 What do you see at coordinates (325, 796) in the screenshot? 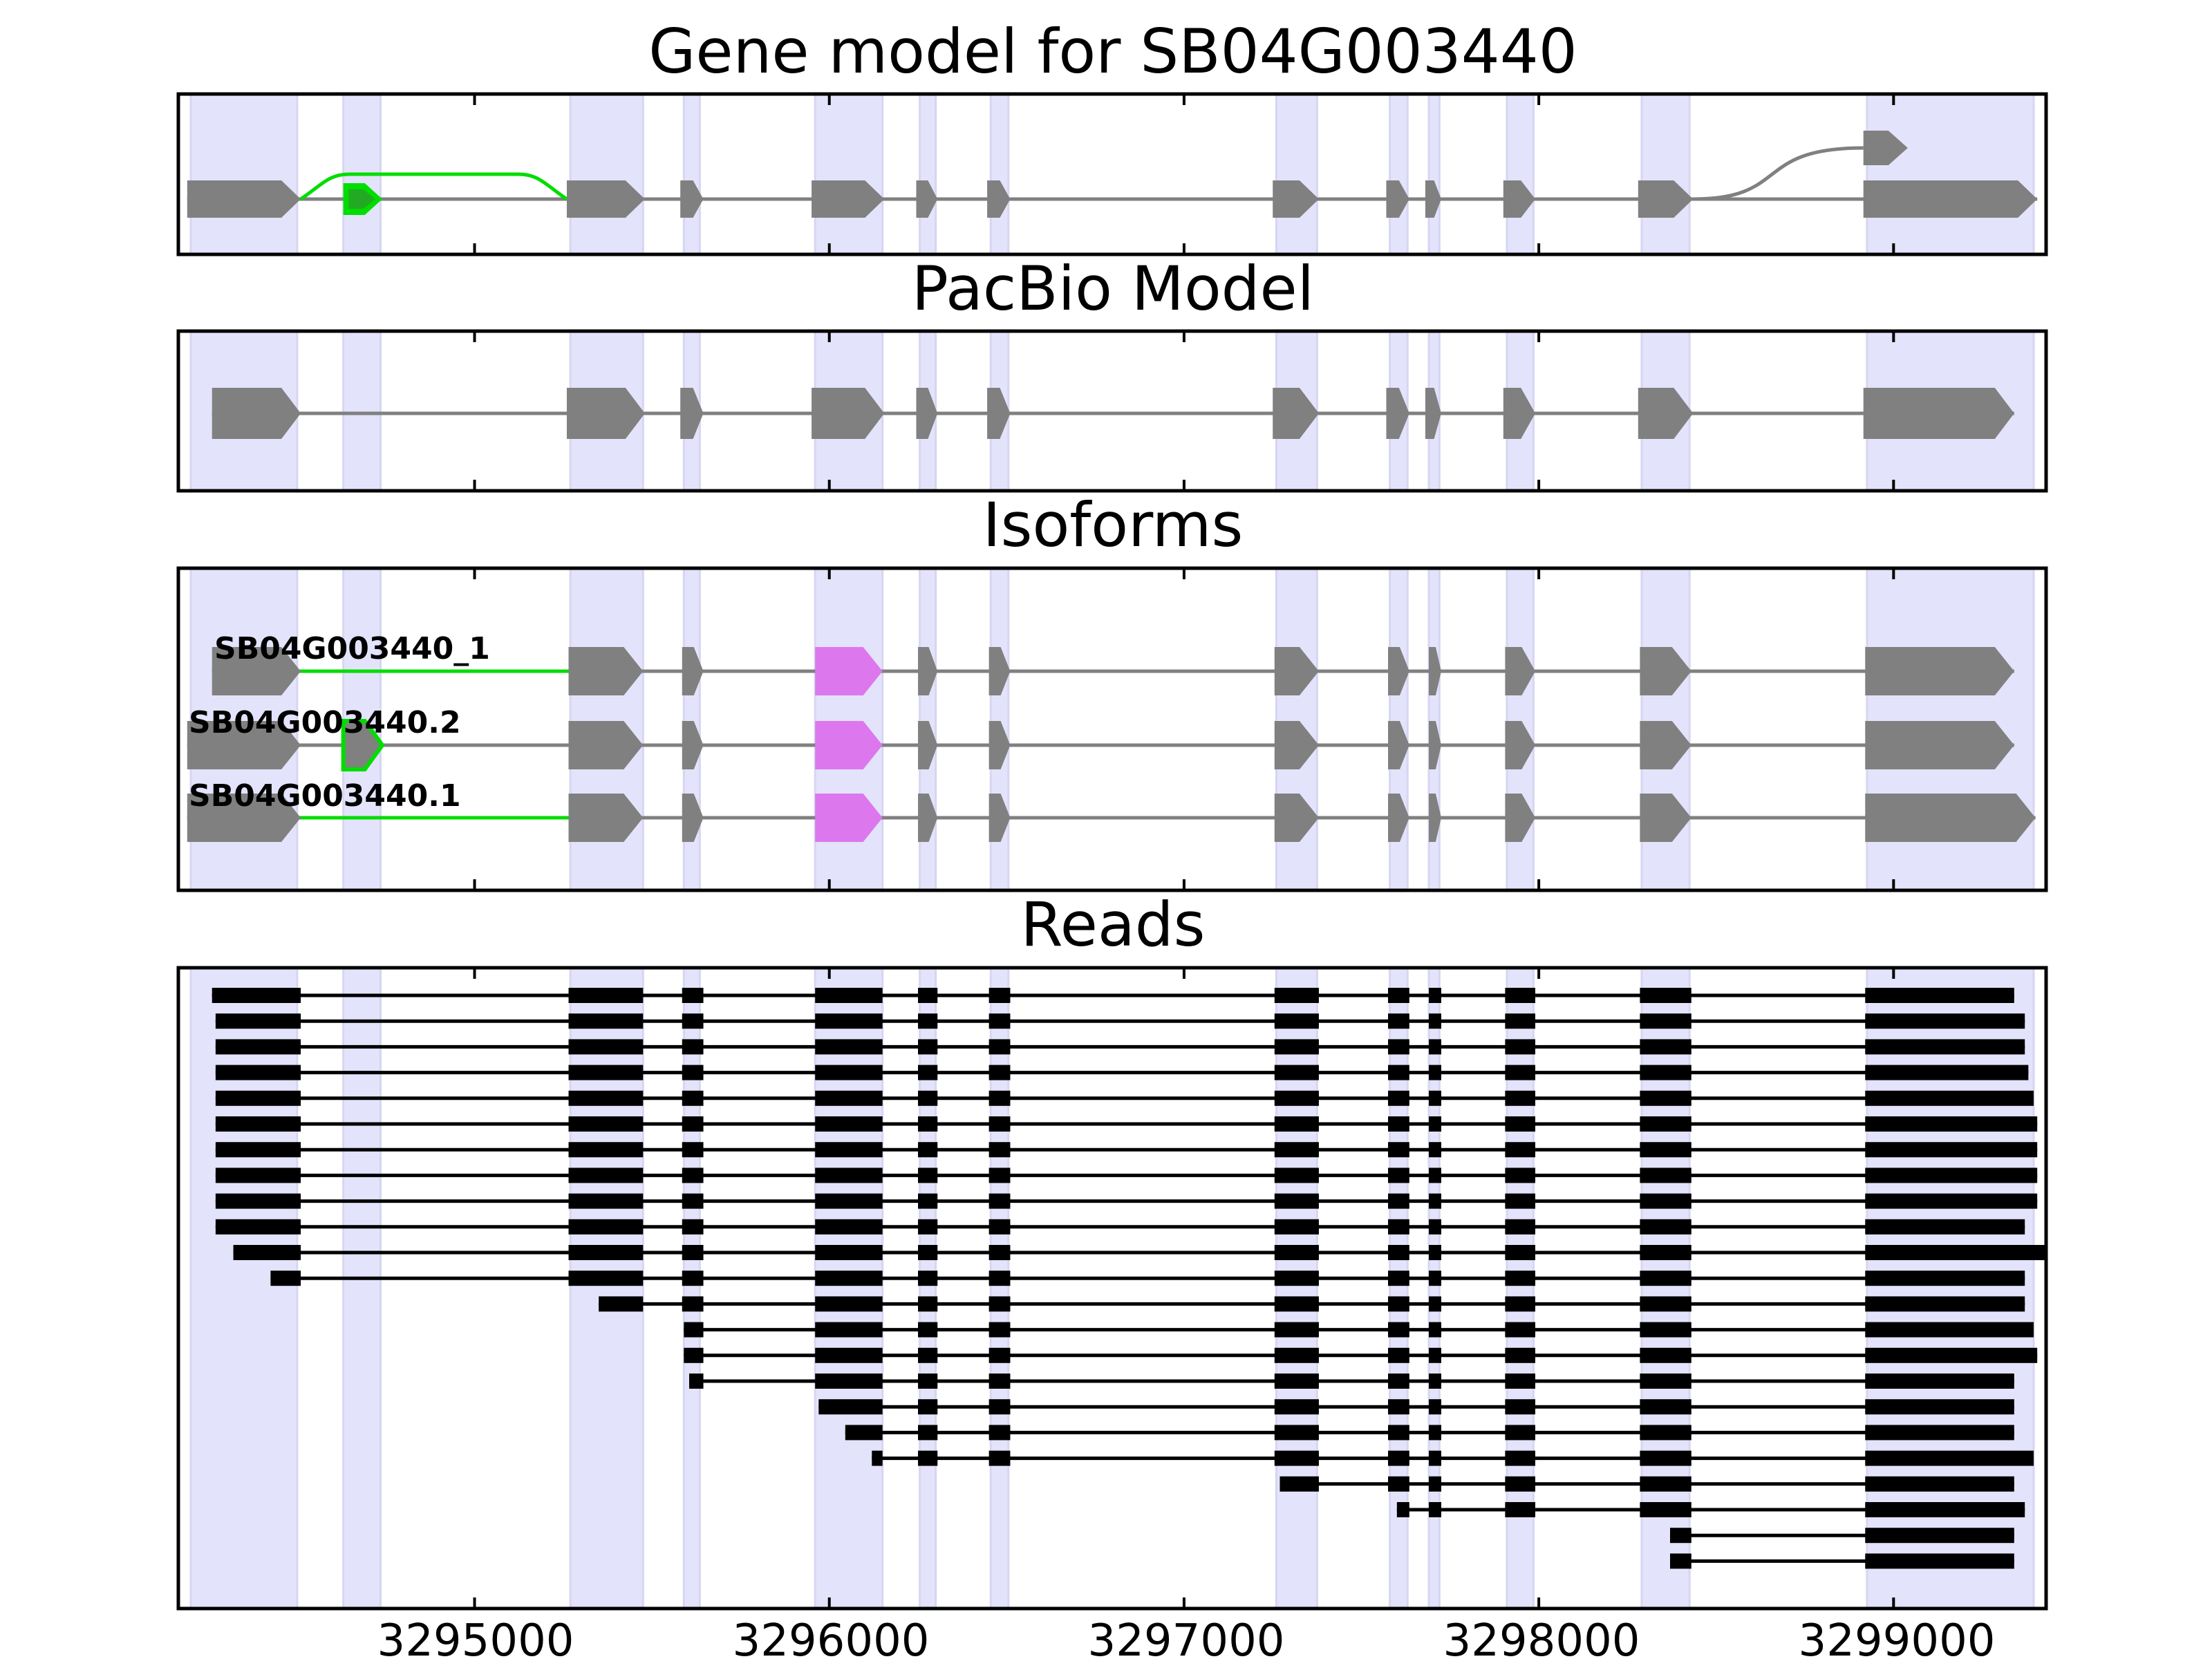
I see `isoform-label: SB04G003440.1` at bounding box center [325, 796].